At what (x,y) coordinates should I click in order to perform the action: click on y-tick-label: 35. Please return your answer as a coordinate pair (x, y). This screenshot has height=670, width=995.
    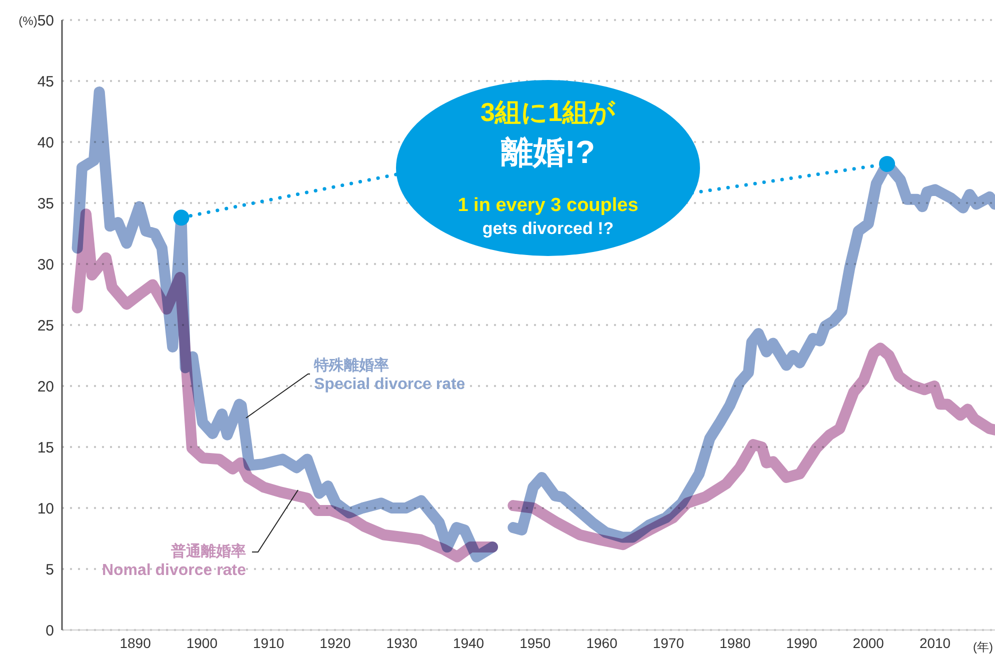
    Looking at the image, I should click on (45, 203).